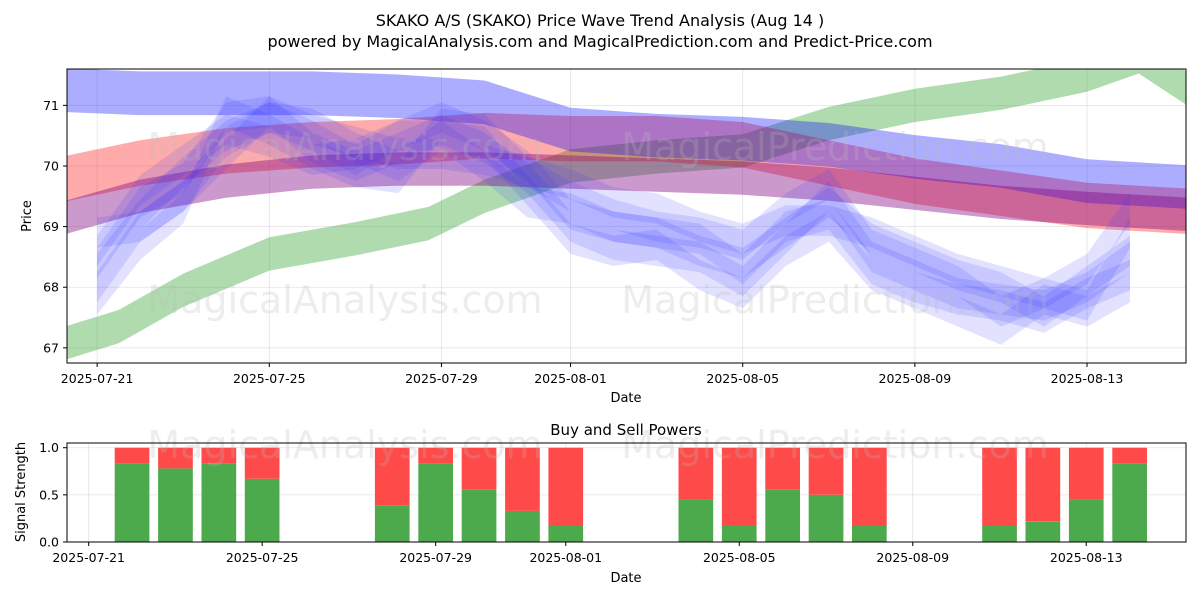 The width and height of the screenshot is (1200, 600). I want to click on price-y-tick-label: 71, so click(51, 105).